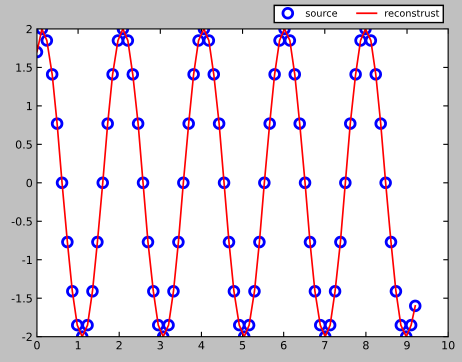 The image size is (462, 362). I want to click on x-tick-label: 7, so click(325, 345).